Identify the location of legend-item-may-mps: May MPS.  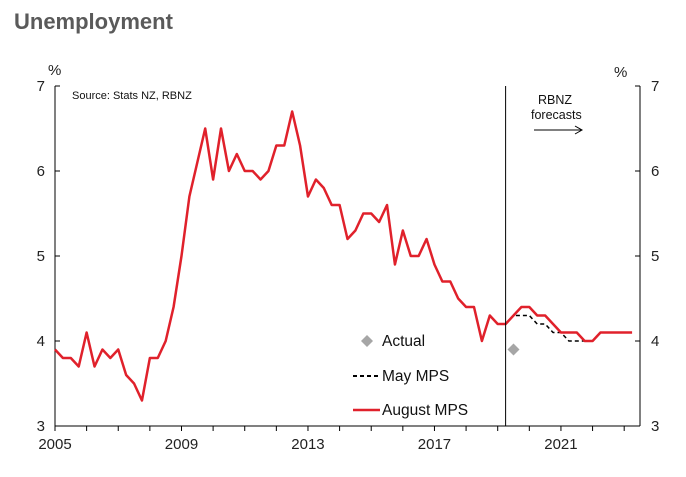
(401, 376).